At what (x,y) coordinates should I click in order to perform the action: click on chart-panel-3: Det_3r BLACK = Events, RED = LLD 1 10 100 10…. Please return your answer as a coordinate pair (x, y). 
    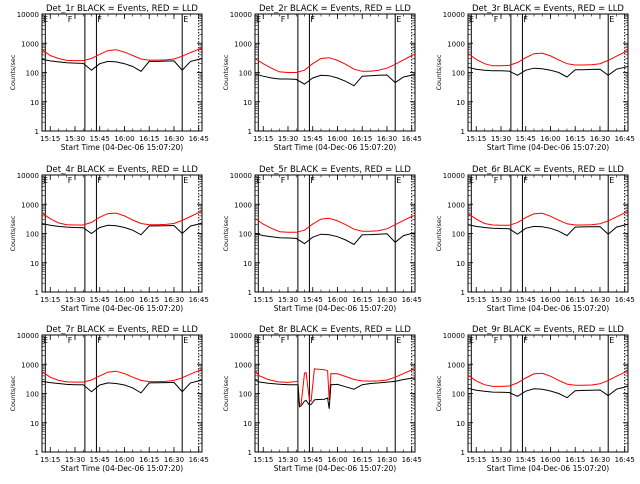
    Looking at the image, I should click on (535, 78).